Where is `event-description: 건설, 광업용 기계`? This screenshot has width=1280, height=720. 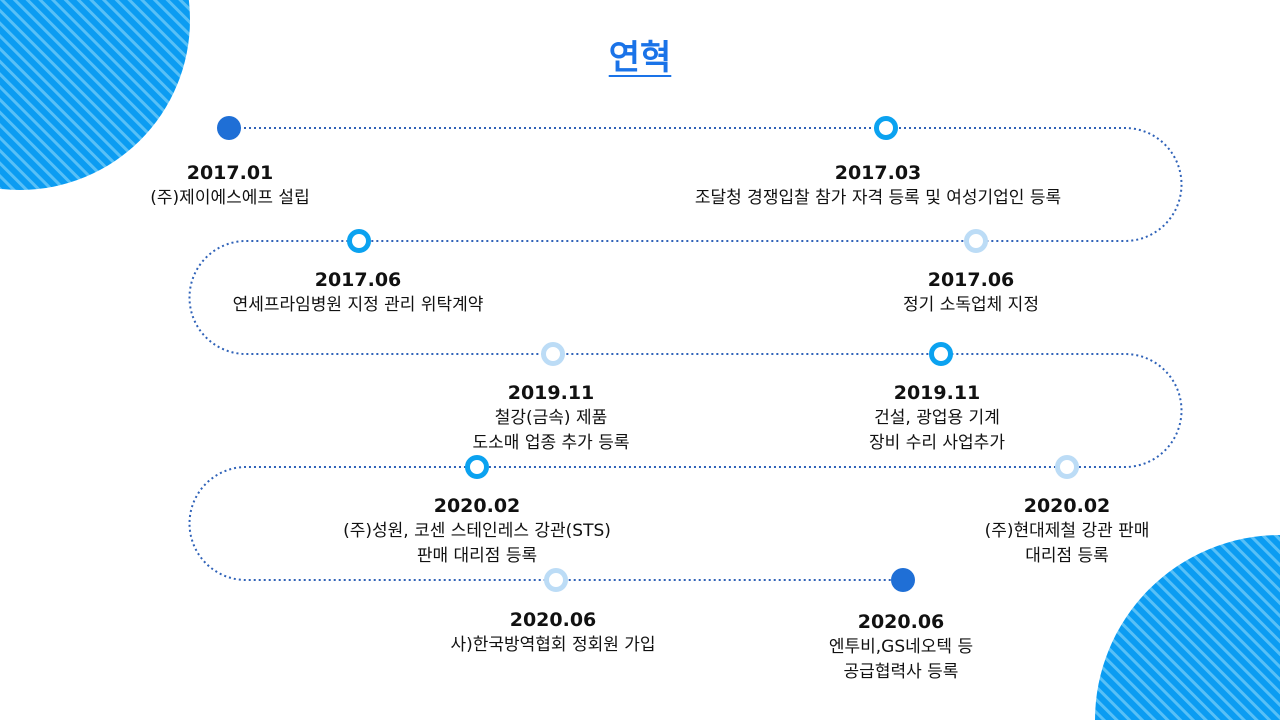 event-description: 건설, 광업용 기계 is located at coordinates (937, 418).